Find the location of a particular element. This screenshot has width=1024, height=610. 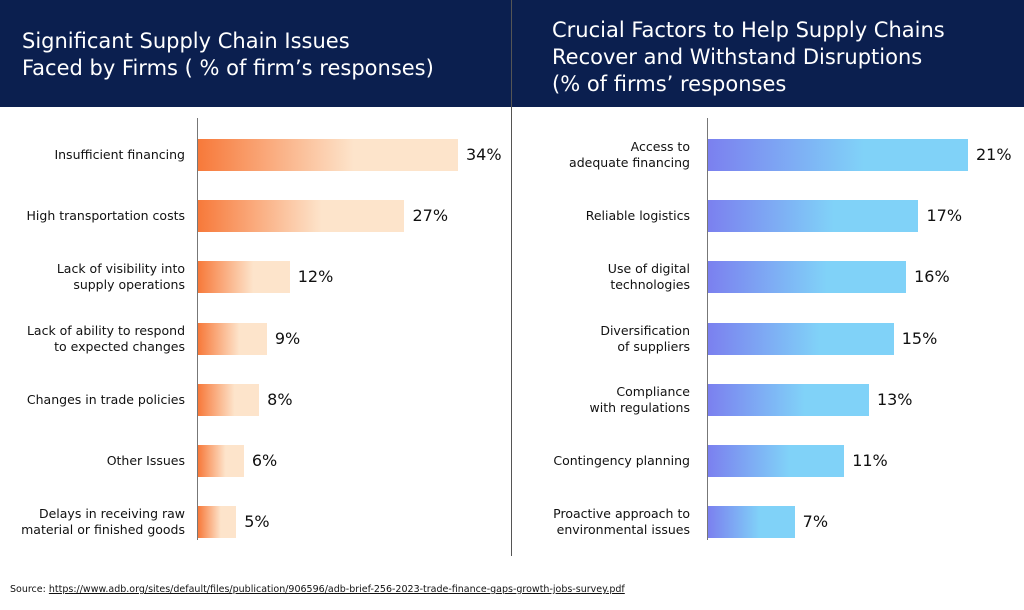

category-label: Other Issues is located at coordinates (145, 460).